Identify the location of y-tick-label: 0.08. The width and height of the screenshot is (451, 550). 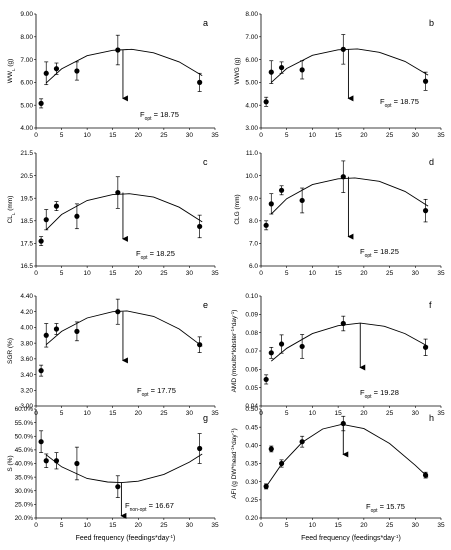
(251, 333).